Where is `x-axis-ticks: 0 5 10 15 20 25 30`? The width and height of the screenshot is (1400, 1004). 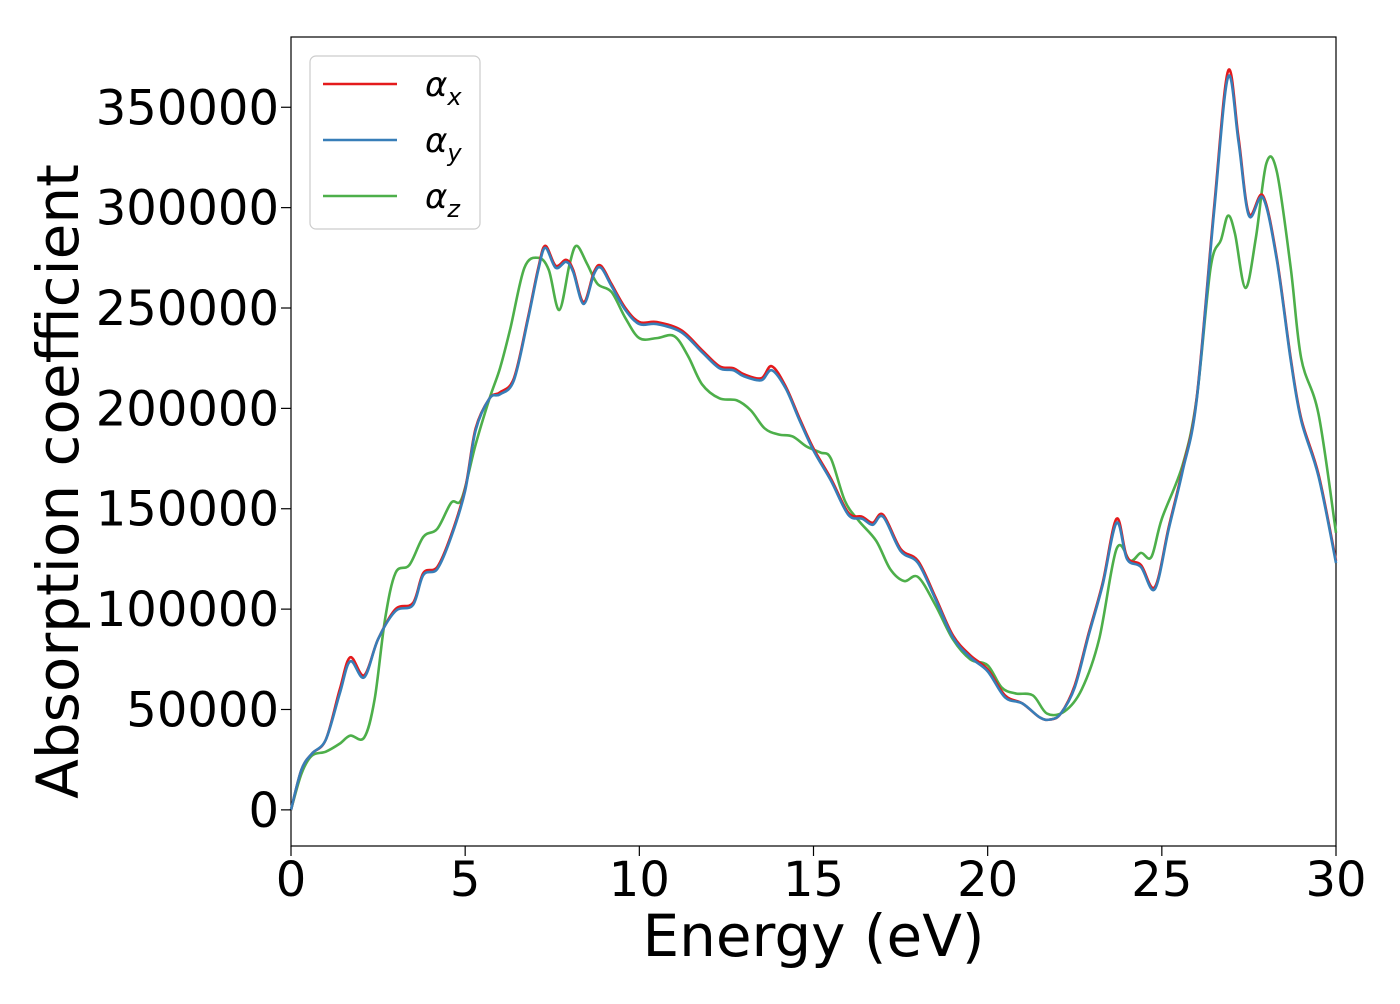 x-axis-ticks: 0 5 10 15 20 25 30 is located at coordinates (821, 877).